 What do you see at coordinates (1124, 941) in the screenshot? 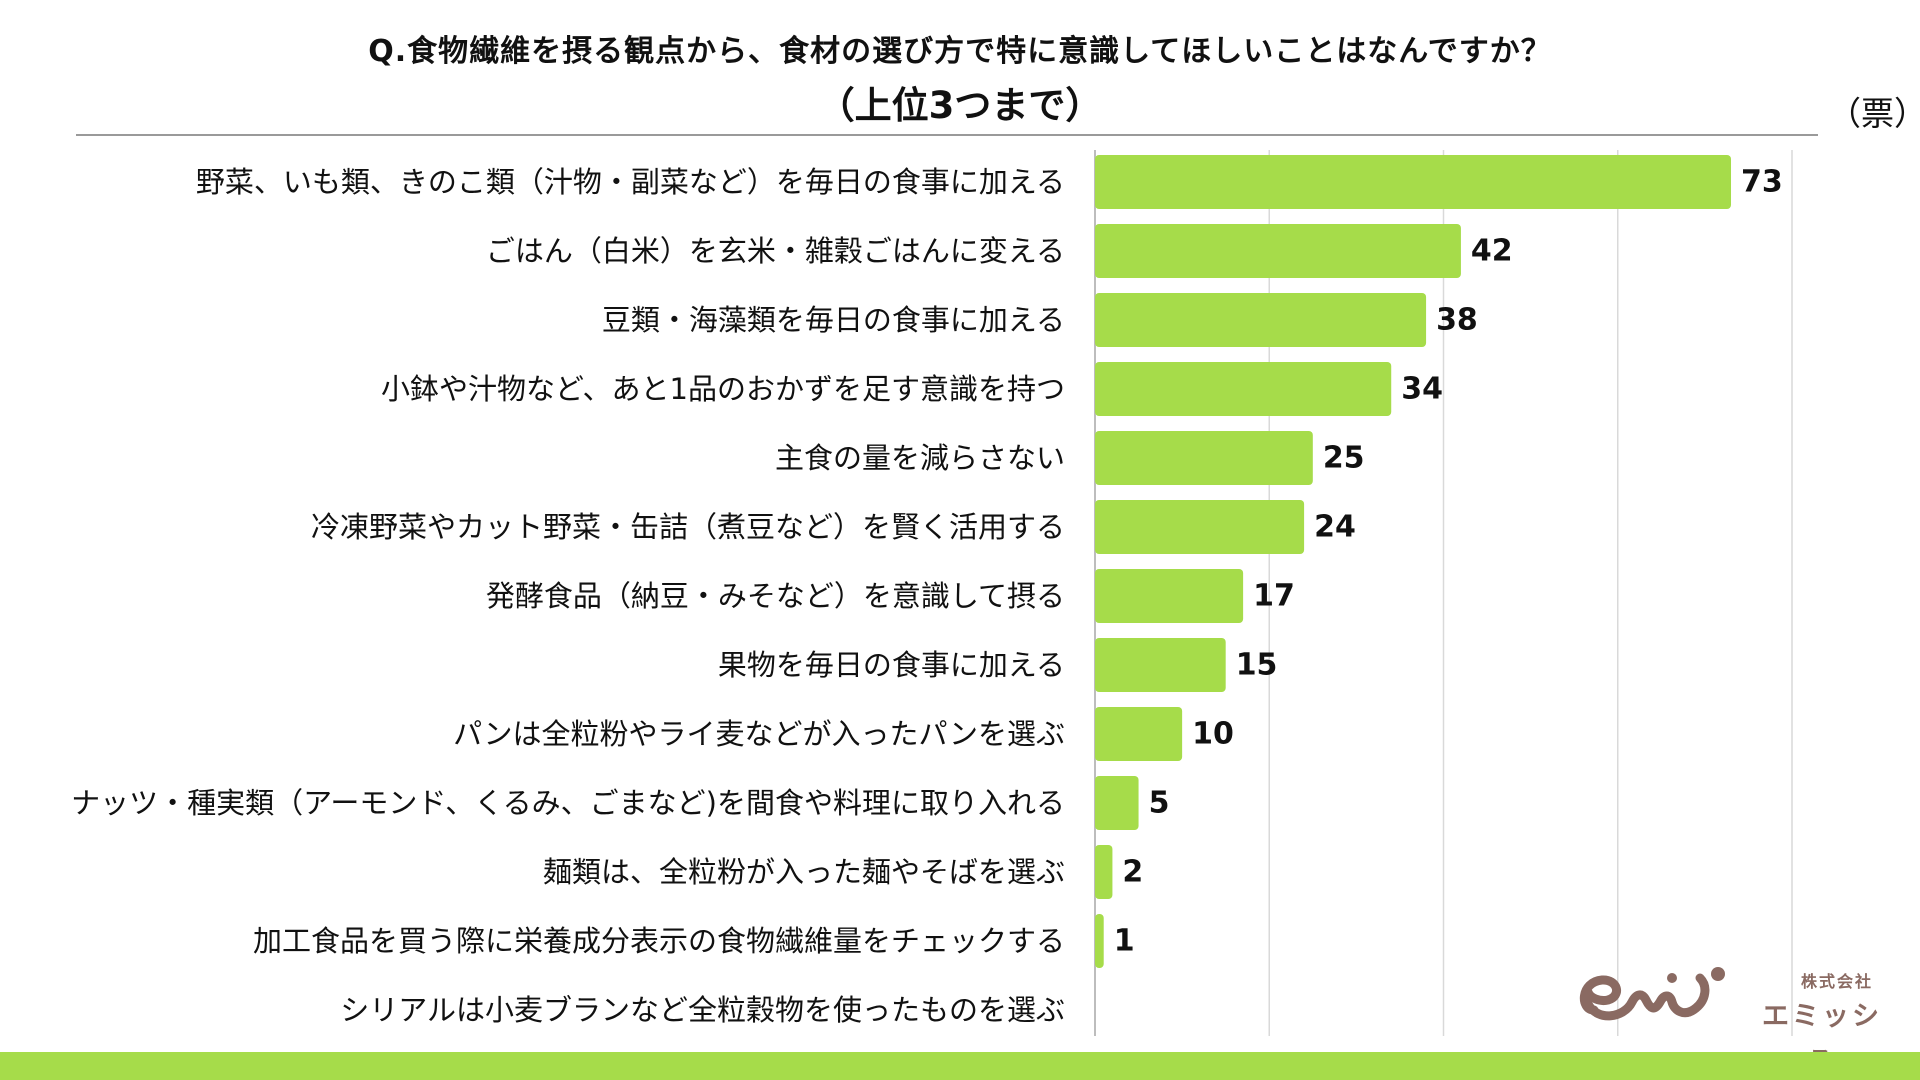
I see `data-label: 1` at bounding box center [1124, 941].